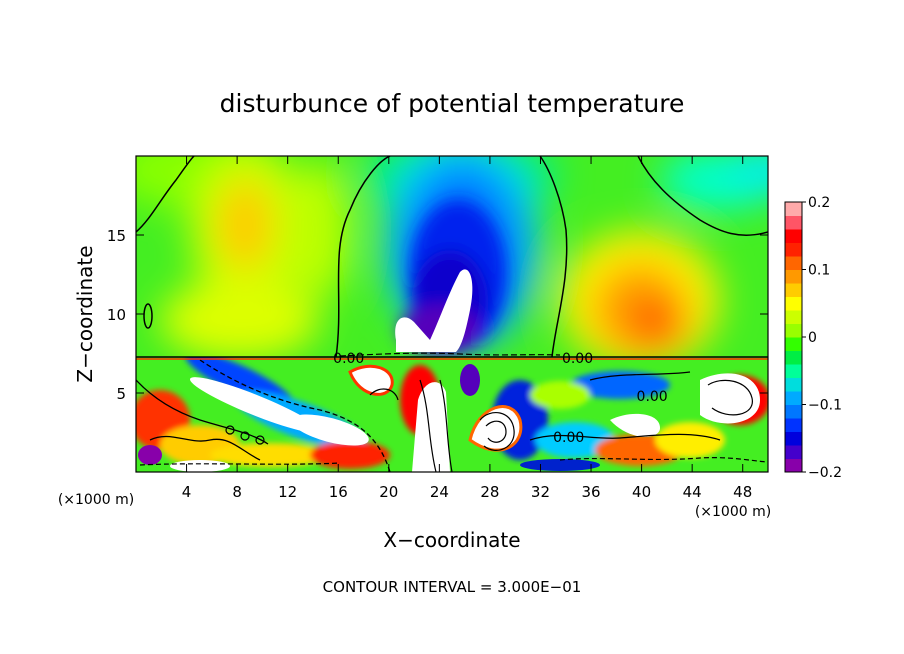  What do you see at coordinates (85, 313) in the screenshot?
I see `y-axis-label: Z−coordinate` at bounding box center [85, 313].